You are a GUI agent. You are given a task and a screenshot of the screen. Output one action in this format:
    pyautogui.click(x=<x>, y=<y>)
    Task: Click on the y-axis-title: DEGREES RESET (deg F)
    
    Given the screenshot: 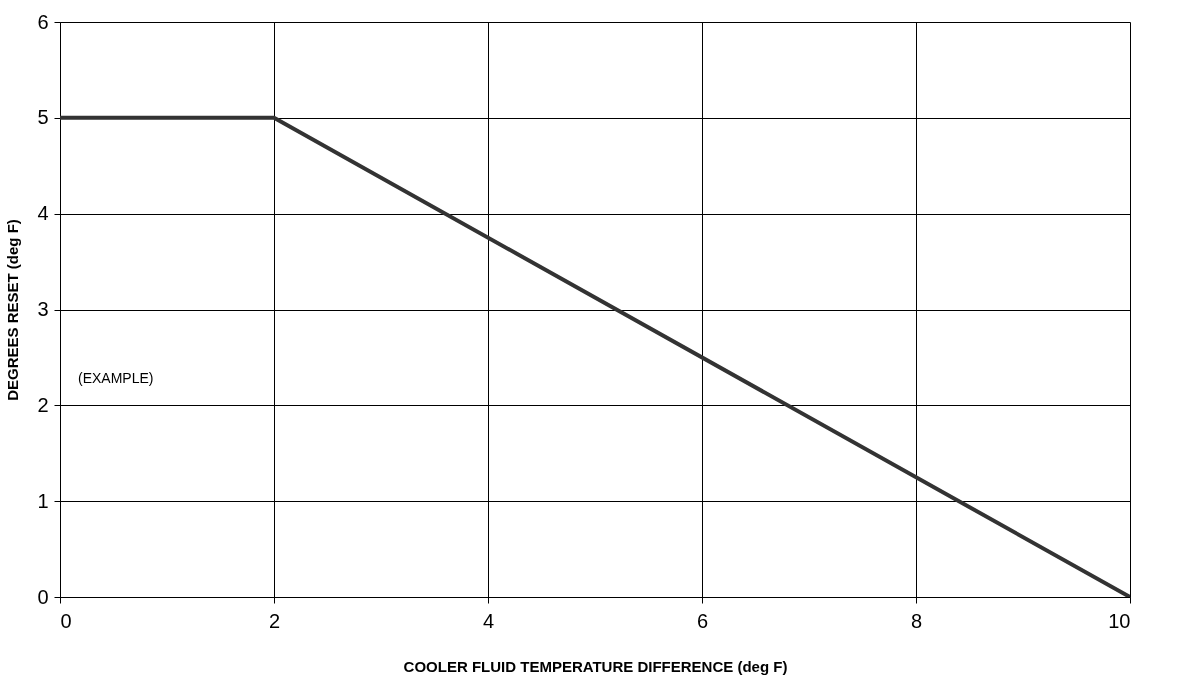 What is the action you would take?
    pyautogui.click(x=13, y=310)
    